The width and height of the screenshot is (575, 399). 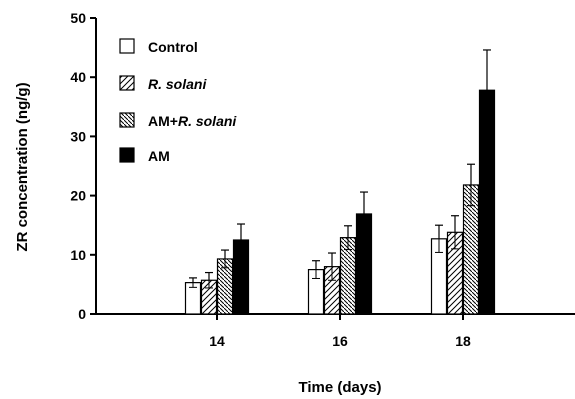 What do you see at coordinates (82, 314) in the screenshot?
I see `y-tick-label: 0` at bounding box center [82, 314].